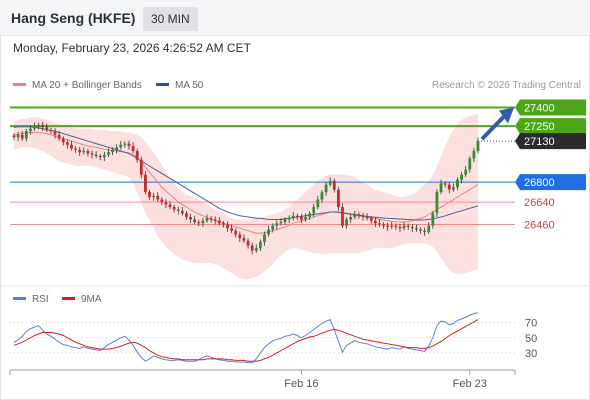 Image resolution: width=590 pixels, height=400 pixels. What do you see at coordinates (19, 84) in the screenshot?
I see `legend-swatch-ma20` at bounding box center [19, 84].